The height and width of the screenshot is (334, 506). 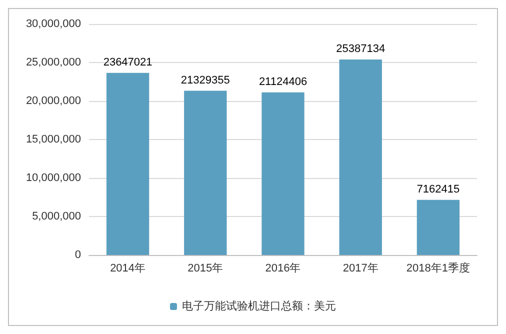 I want to click on data-label: 21329355, so click(x=205, y=80).